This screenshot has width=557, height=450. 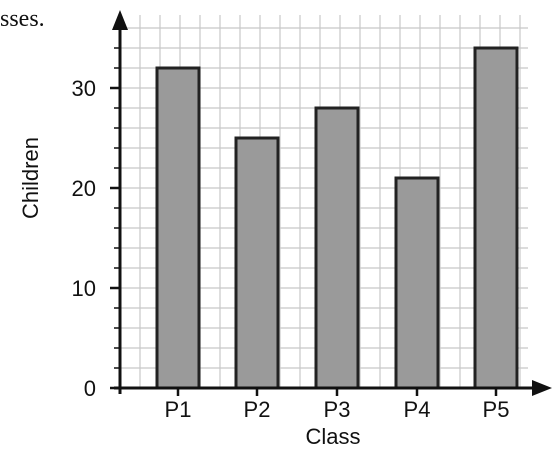 What do you see at coordinates (417, 283) in the screenshot?
I see `bar-p4` at bounding box center [417, 283].